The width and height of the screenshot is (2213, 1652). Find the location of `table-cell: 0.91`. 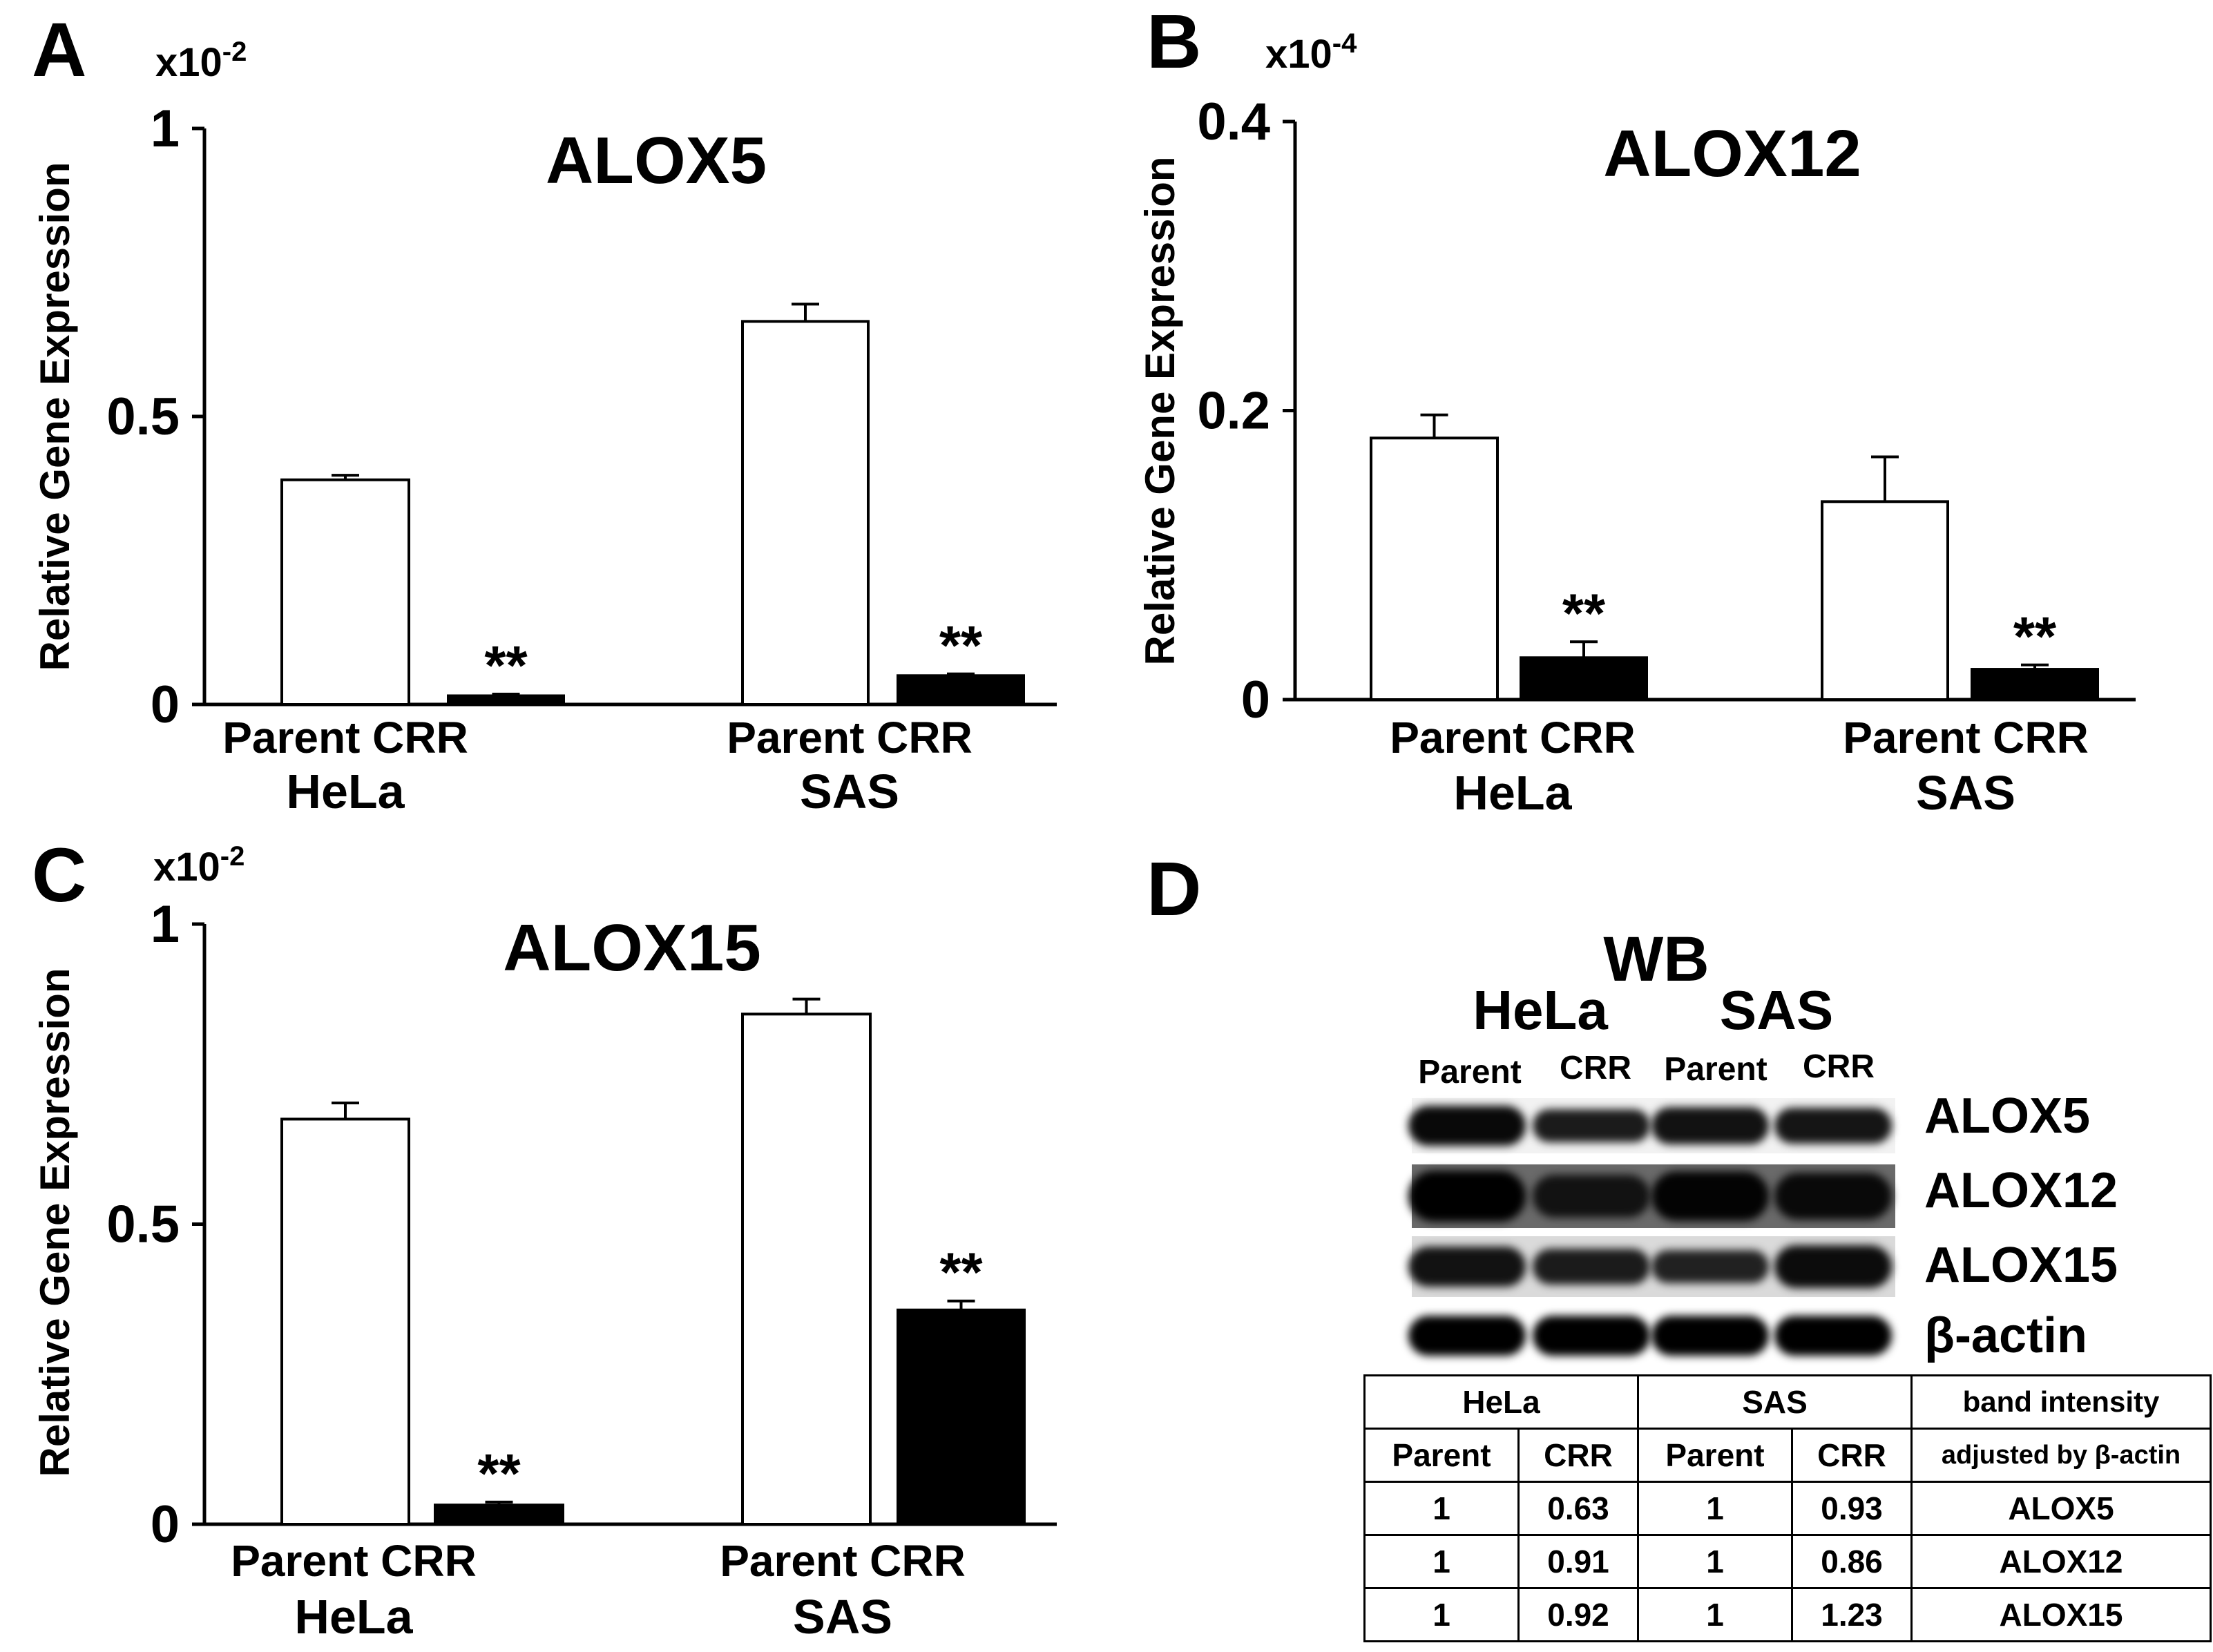

table-cell: 0.91 is located at coordinates (1578, 1561).